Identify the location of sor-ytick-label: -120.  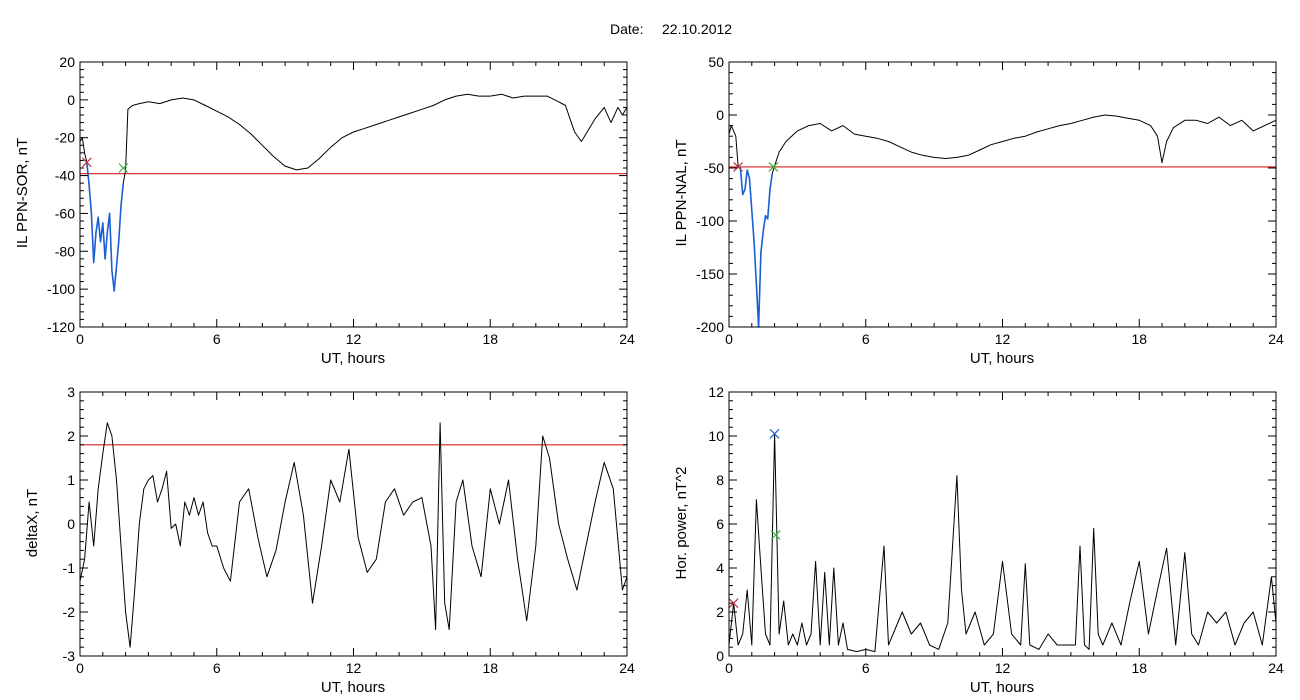
(61, 327).